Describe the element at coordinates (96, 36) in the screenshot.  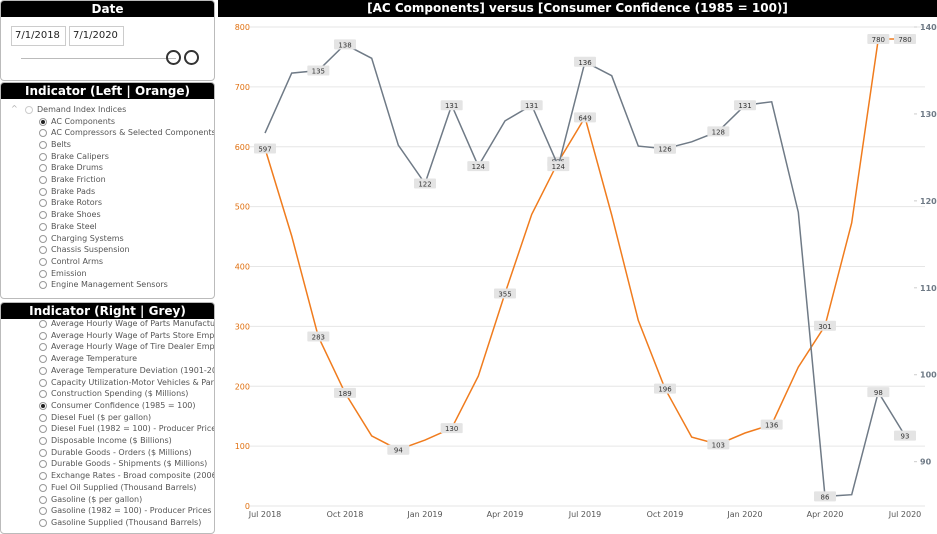
I see `date-input: 7/1/2020` at that location.